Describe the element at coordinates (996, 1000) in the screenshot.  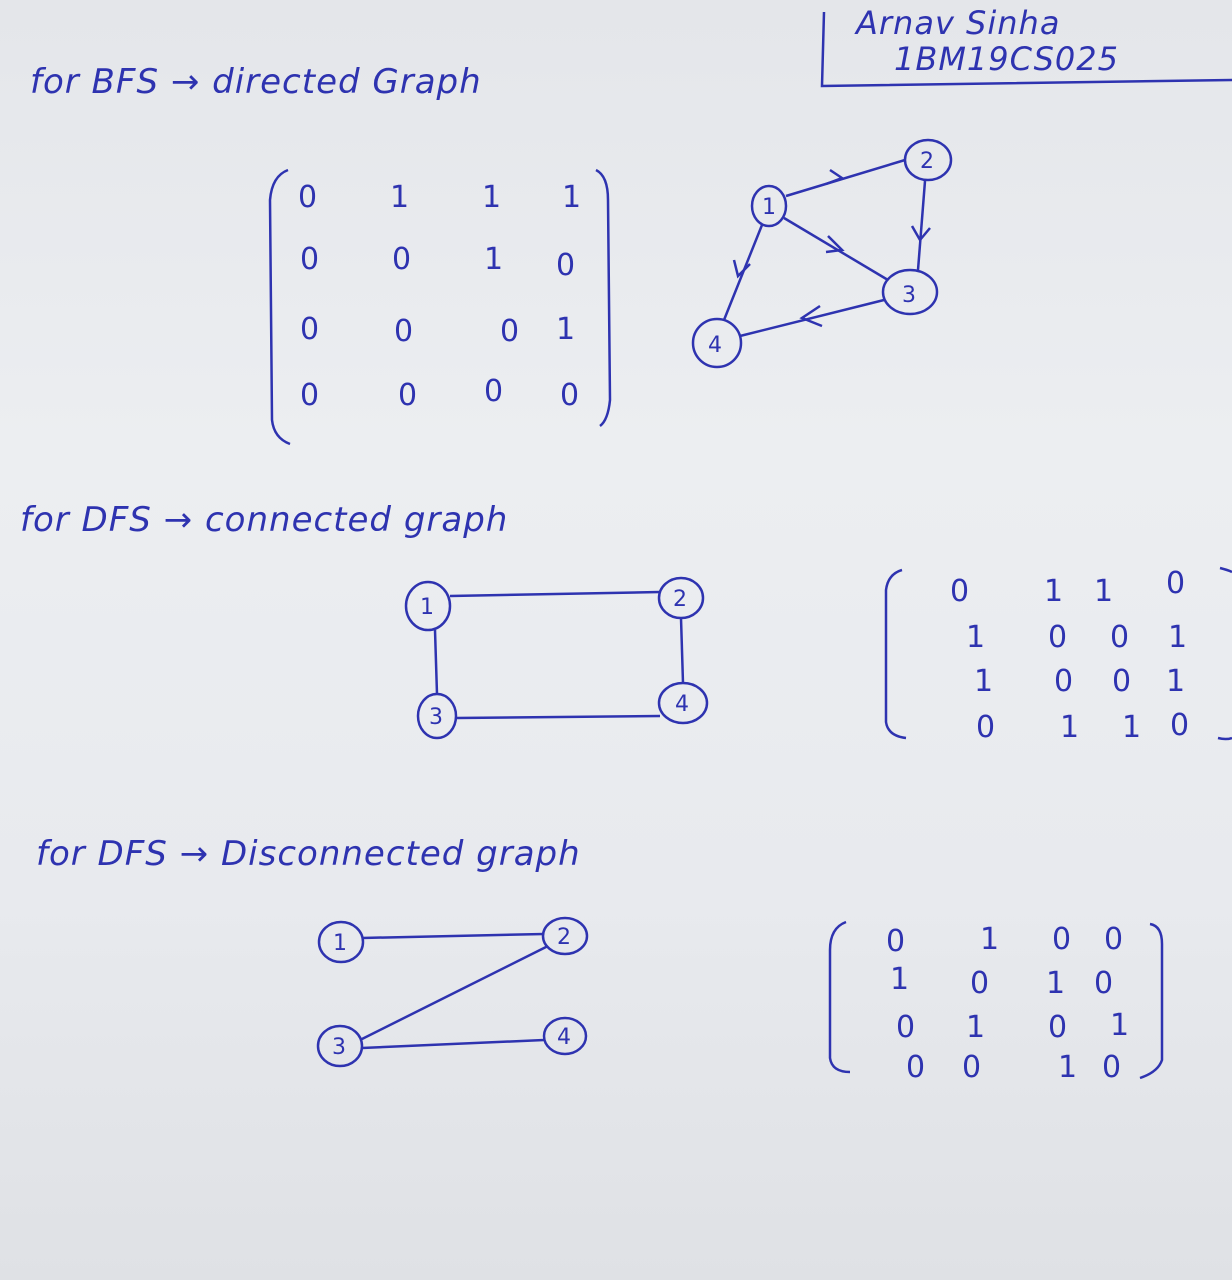
I see `matrix-dfs-disconnected-brackets` at that location.